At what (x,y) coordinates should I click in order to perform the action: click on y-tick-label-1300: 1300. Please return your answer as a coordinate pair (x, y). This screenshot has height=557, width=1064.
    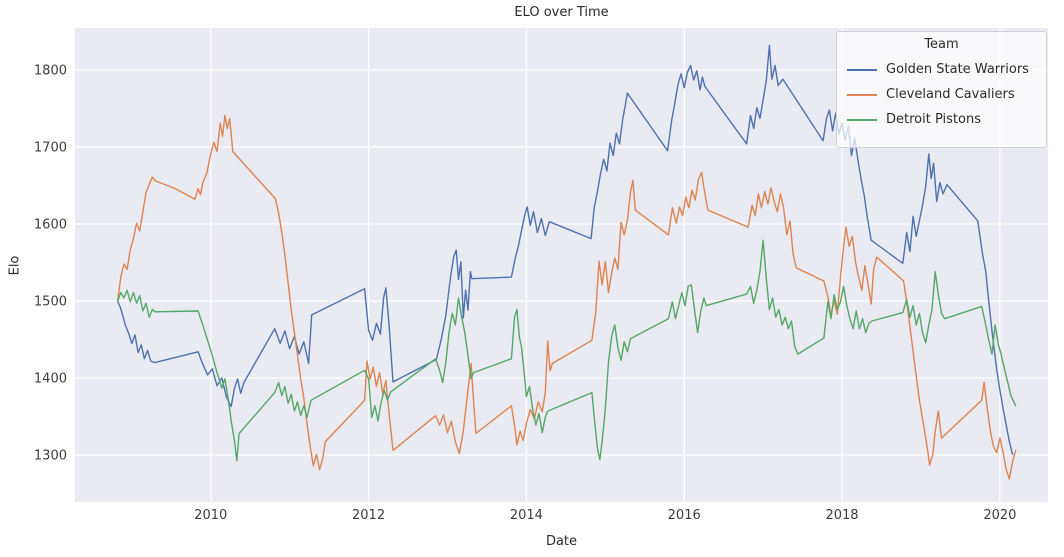
    Looking at the image, I should click on (50, 456).